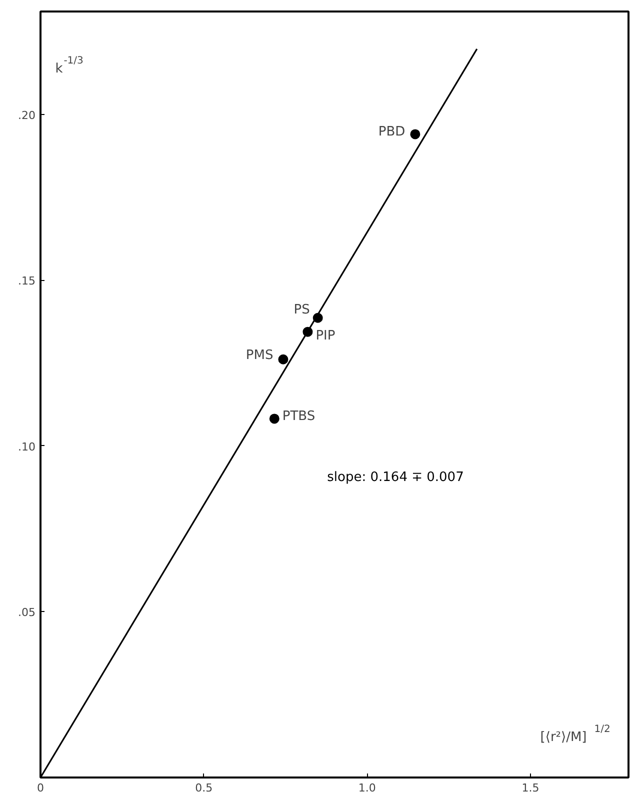 The height and width of the screenshot is (801, 634). I want to click on series-label: PIP, so click(326, 336).